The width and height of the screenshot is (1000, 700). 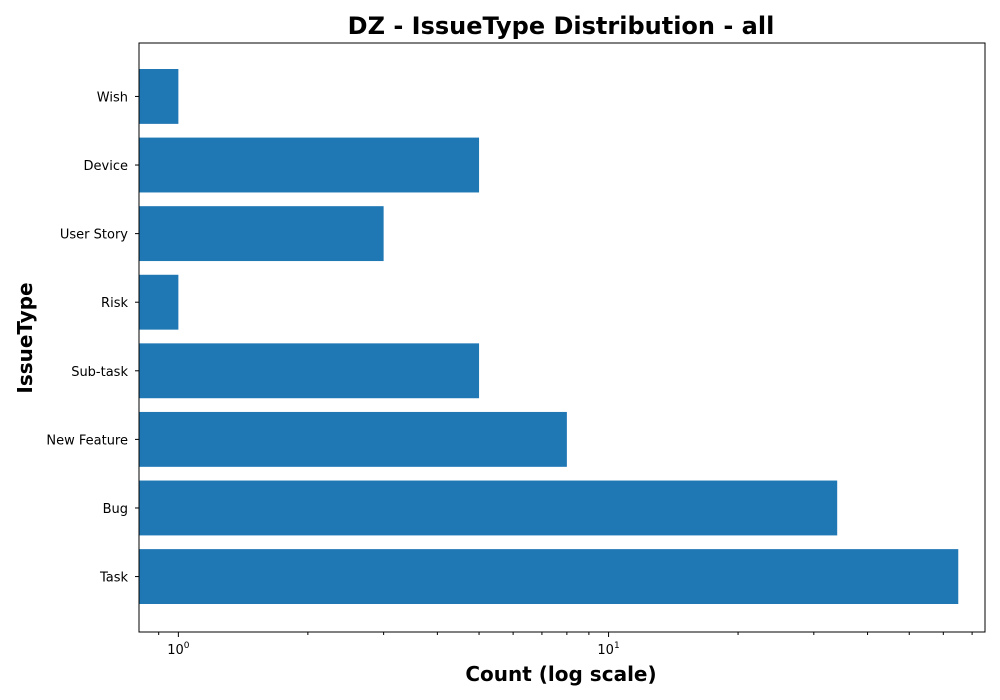 What do you see at coordinates (114, 578) in the screenshot?
I see `y-tick-label: Task` at bounding box center [114, 578].